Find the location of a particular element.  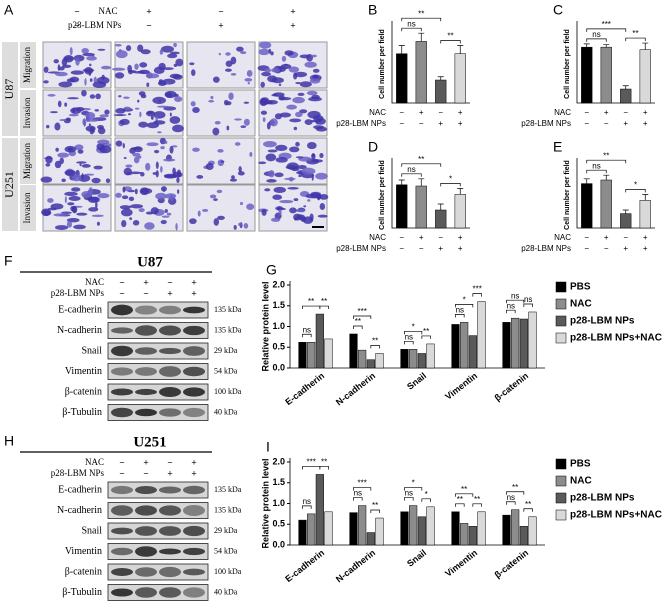

condition-name: NAC is located at coordinates (562, 112).